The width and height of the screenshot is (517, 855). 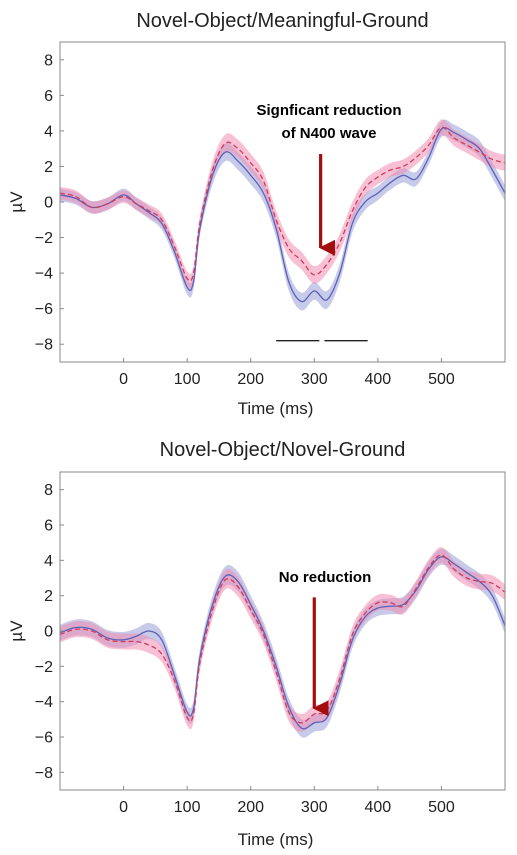 I want to click on annotation-text: of N400 wave, so click(x=328, y=133).